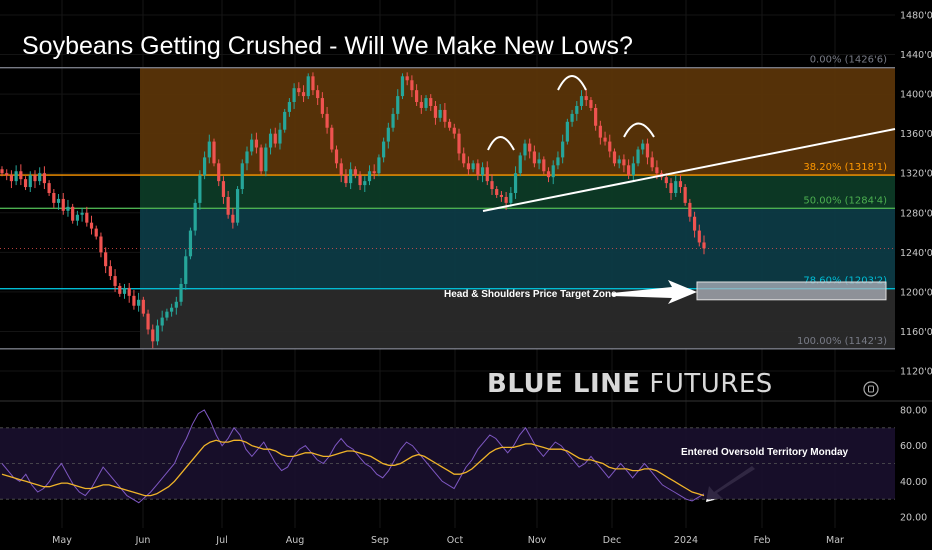 This screenshot has width=932, height=550. I want to click on settings-icon, so click(871, 389).